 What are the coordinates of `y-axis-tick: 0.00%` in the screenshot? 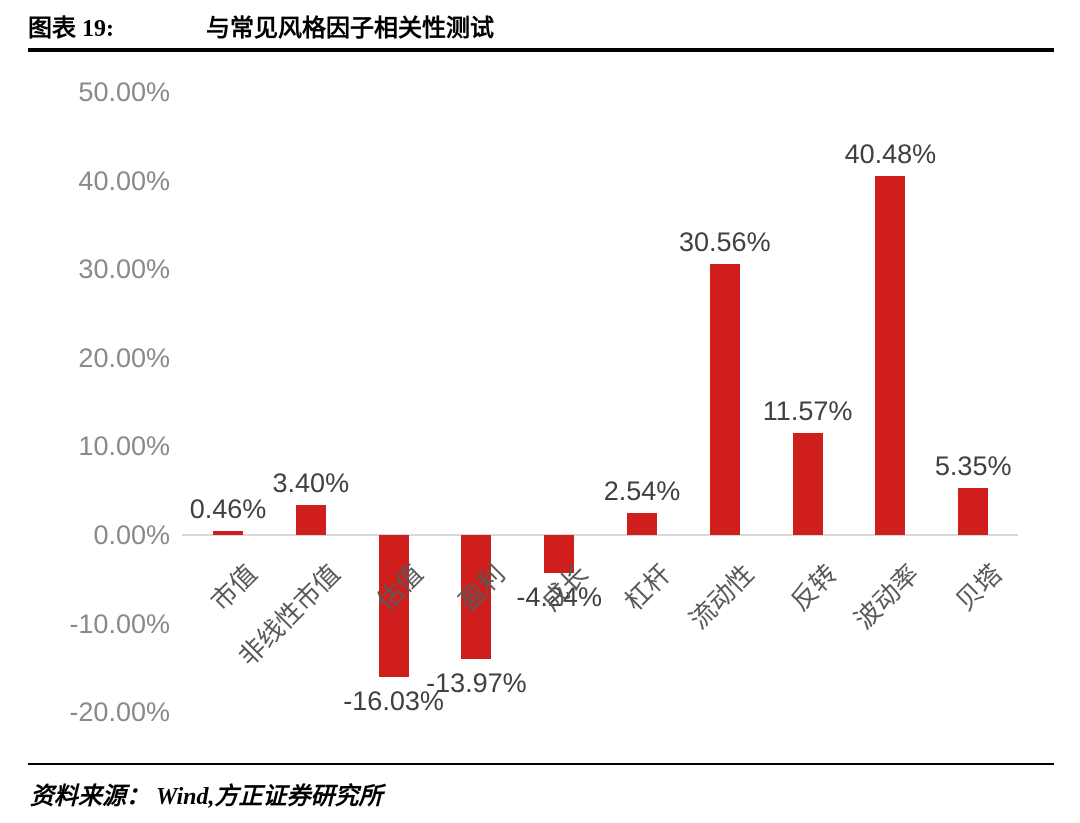 It's located at (131, 535).